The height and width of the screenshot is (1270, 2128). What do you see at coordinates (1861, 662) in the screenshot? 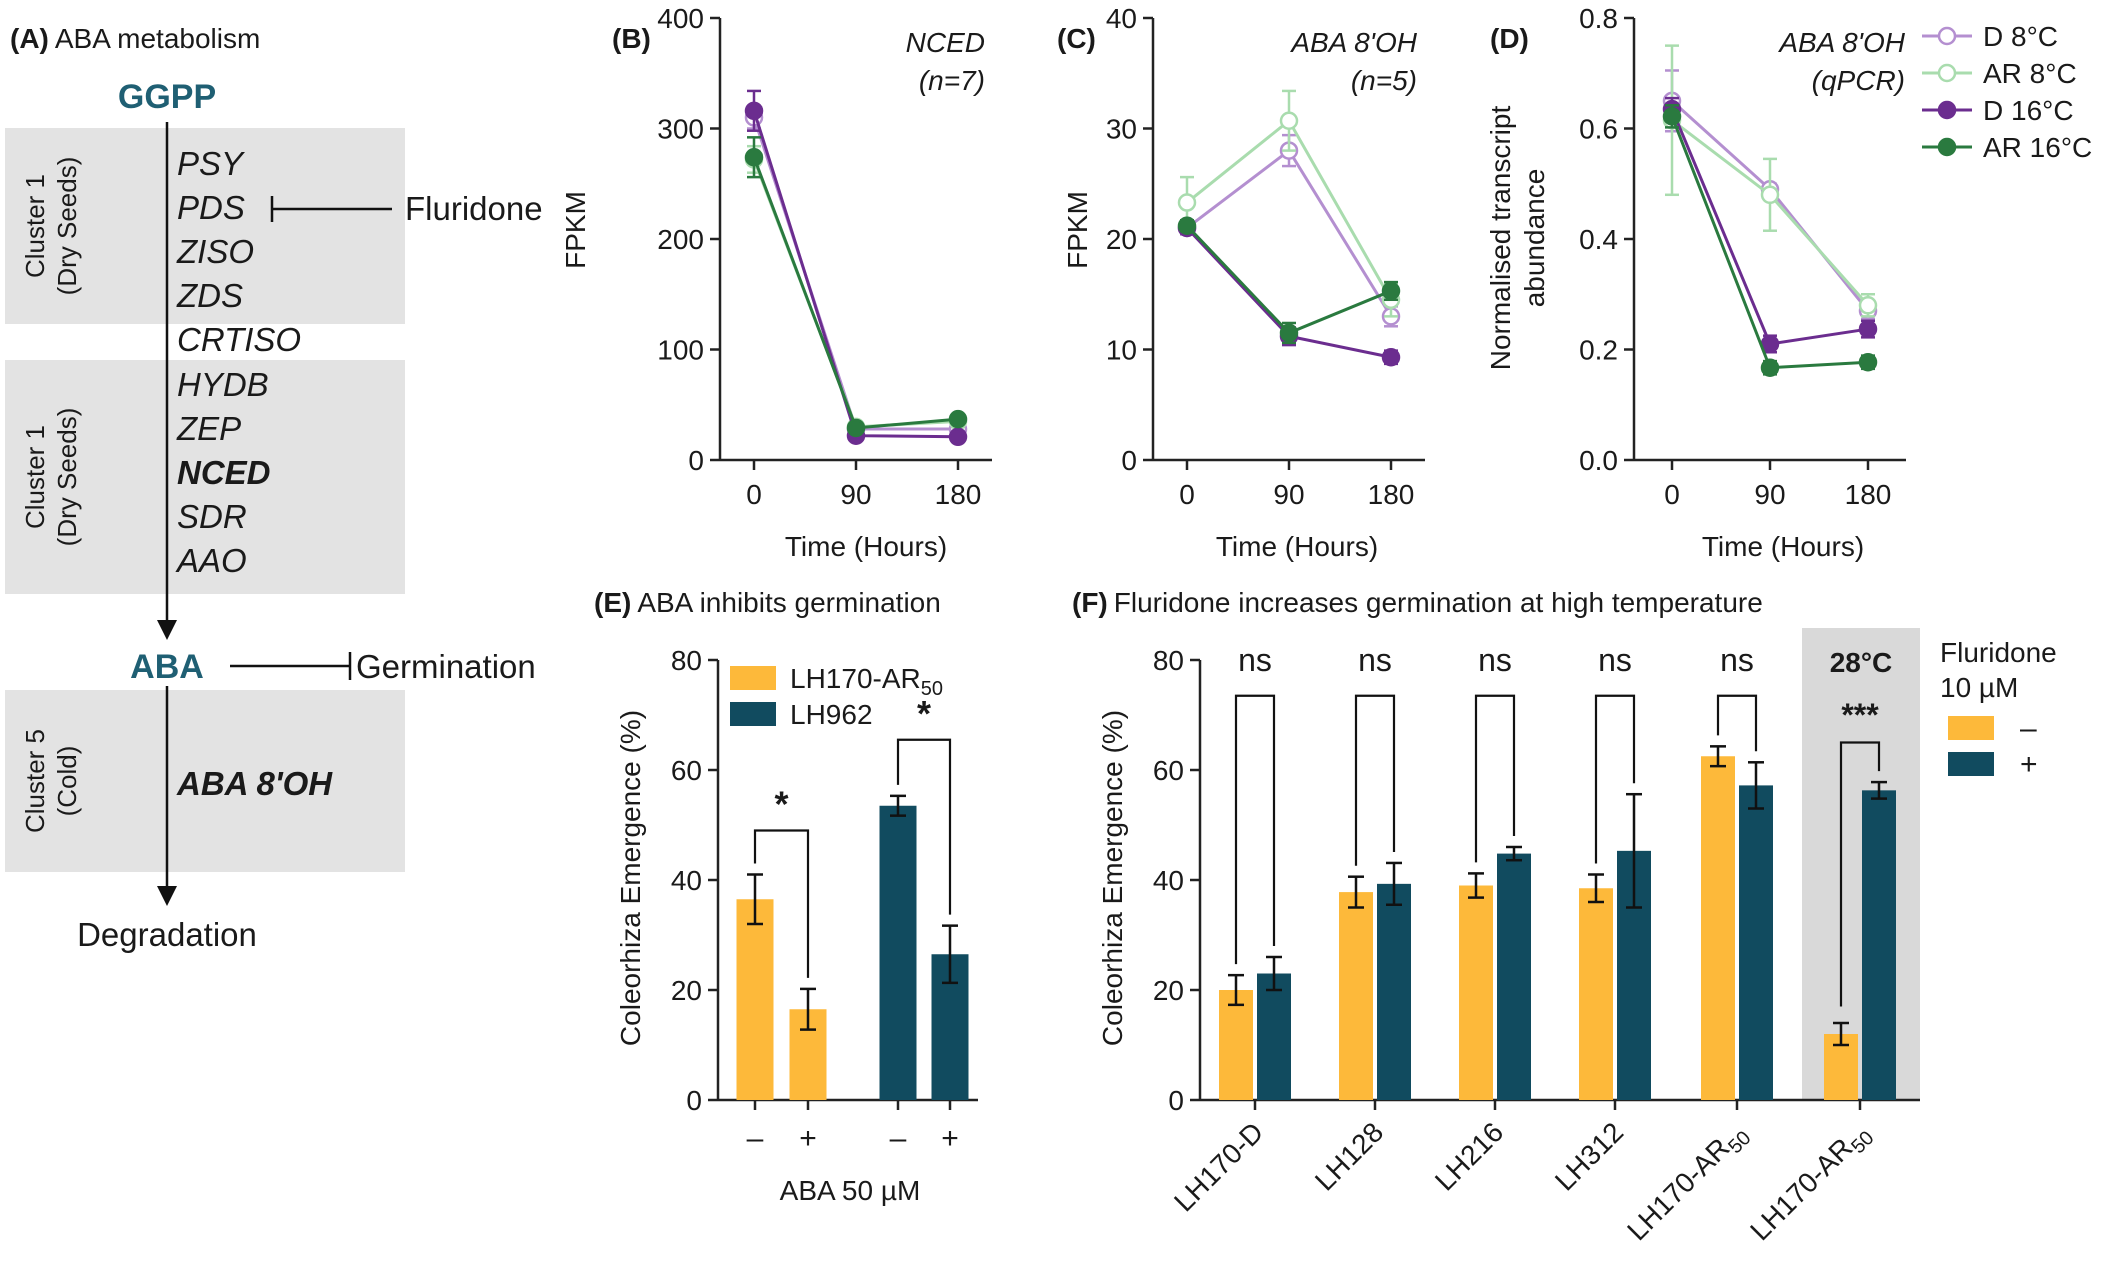
I see `panel-f-highlight-label: 28°C` at bounding box center [1861, 662].